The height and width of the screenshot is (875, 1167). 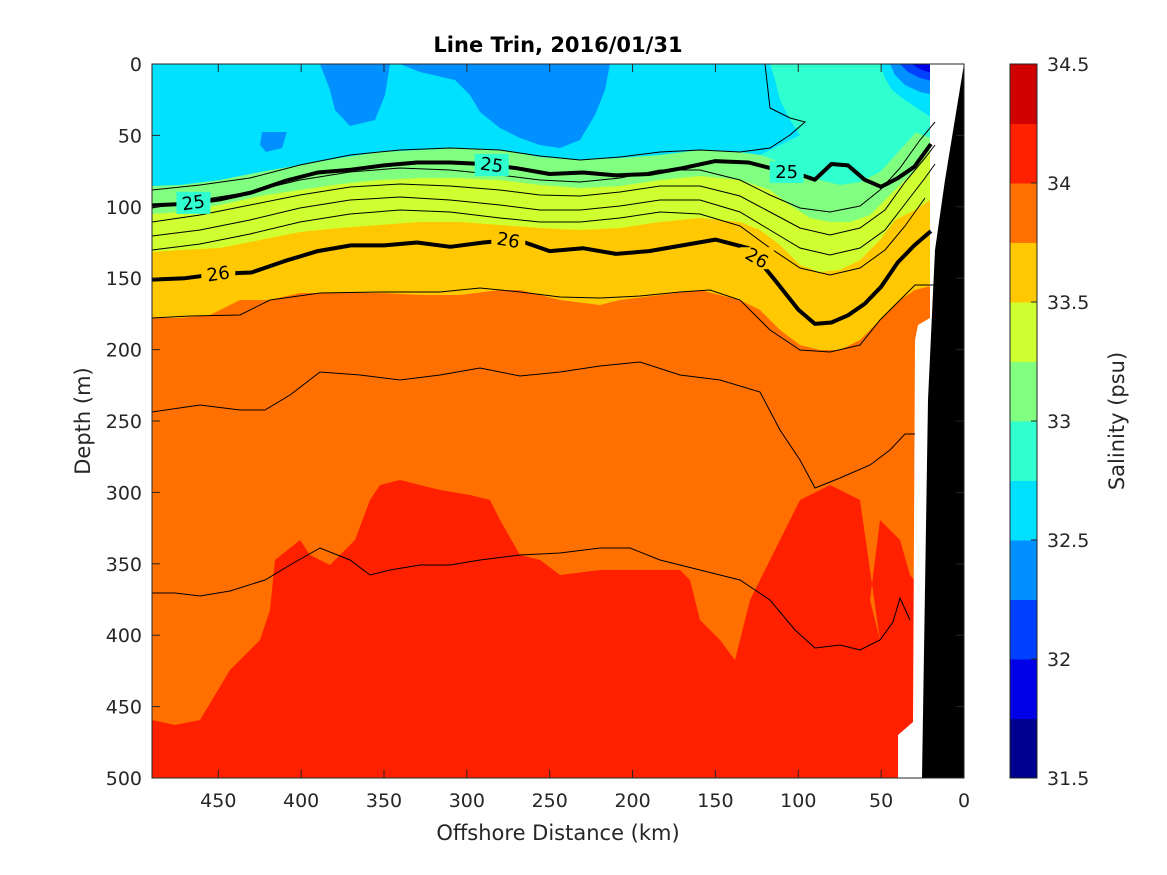 What do you see at coordinates (550, 801) in the screenshot?
I see `x-tick-label: 250` at bounding box center [550, 801].